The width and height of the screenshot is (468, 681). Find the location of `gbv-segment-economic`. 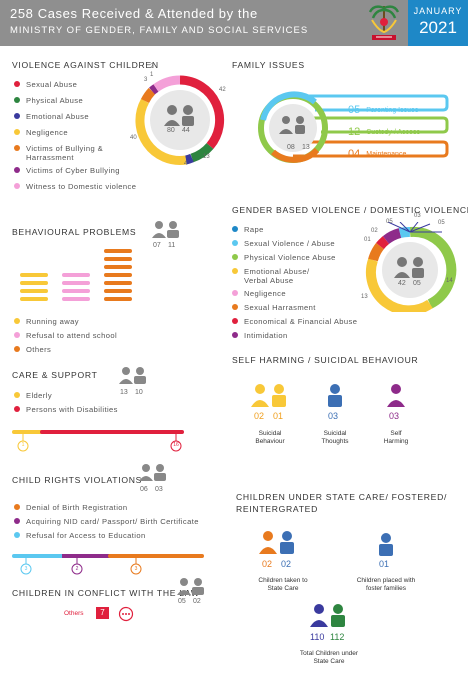

gbv-segment-economic is located at coordinates (383, 243).